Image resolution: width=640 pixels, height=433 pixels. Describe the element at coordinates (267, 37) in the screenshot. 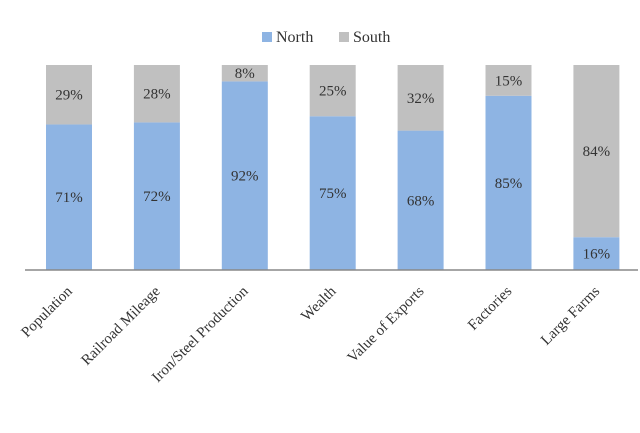

I see `legend-swatch-north` at that location.